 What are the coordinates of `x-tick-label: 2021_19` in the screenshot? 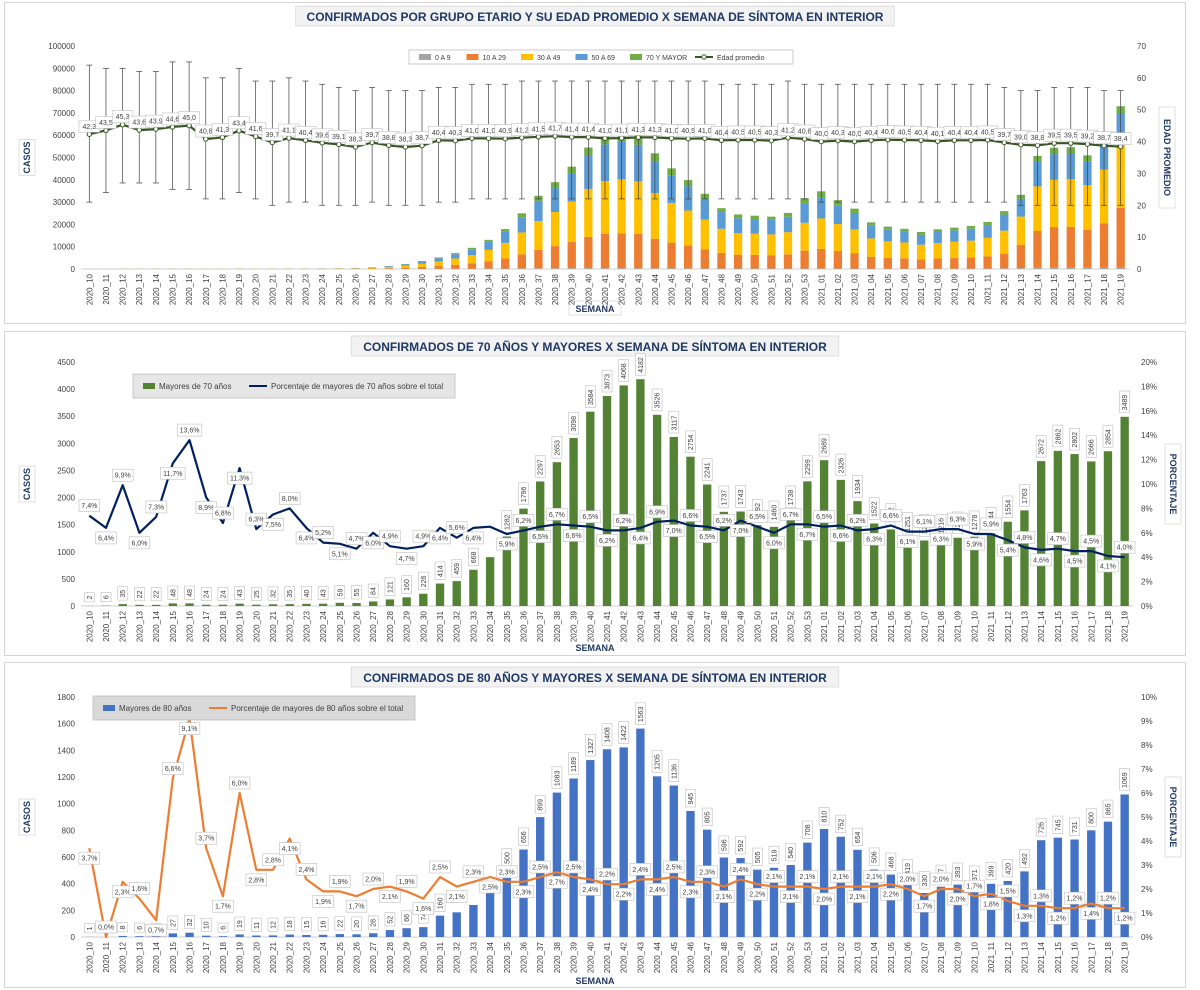 It's located at (1125, 957).